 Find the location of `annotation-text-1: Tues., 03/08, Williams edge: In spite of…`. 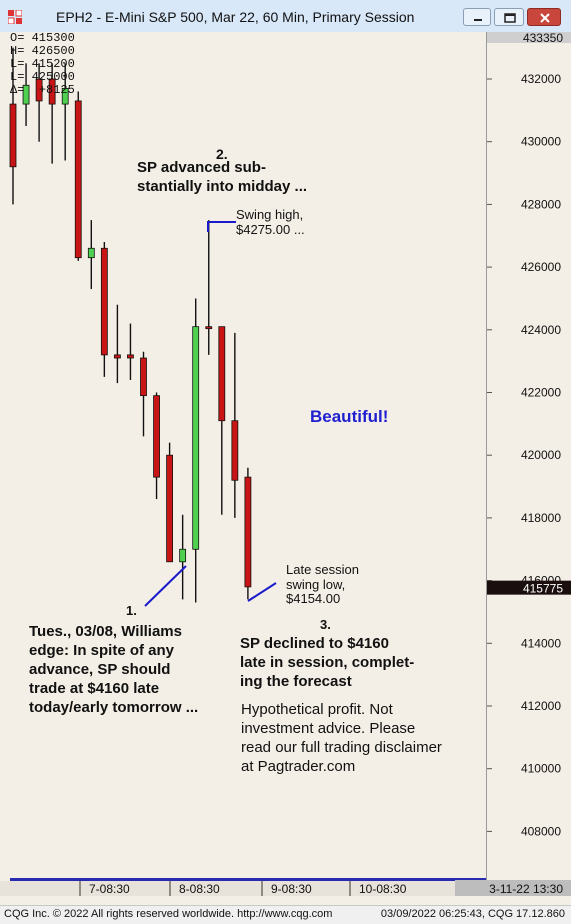

annotation-text-1: Tues., 03/08, Williams edge: In spite of… is located at coordinates (114, 669).